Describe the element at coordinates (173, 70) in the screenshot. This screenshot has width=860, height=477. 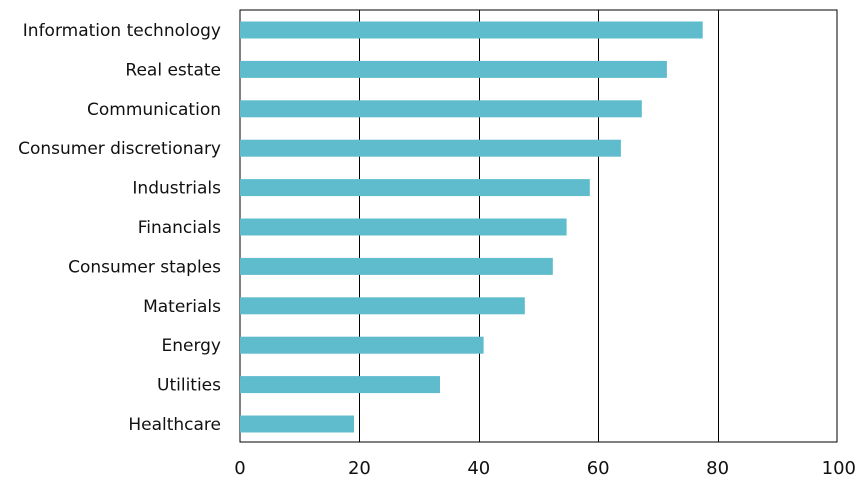
I see `category-label-real-estate: Real estate` at that location.